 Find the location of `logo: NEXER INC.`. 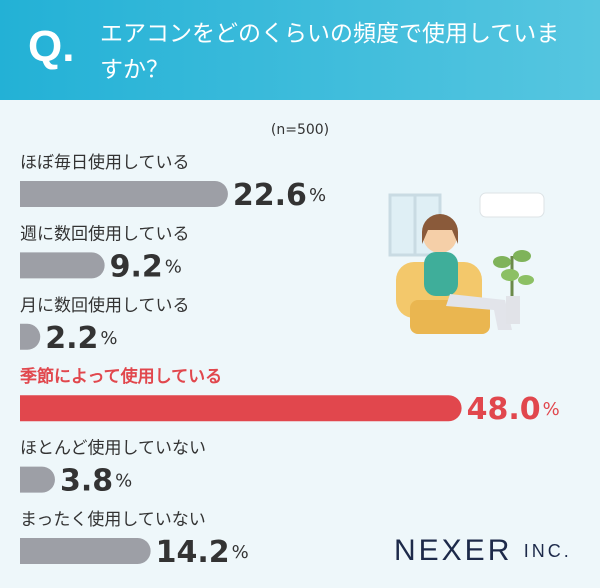

logo: NEXER INC. is located at coordinates (483, 550).